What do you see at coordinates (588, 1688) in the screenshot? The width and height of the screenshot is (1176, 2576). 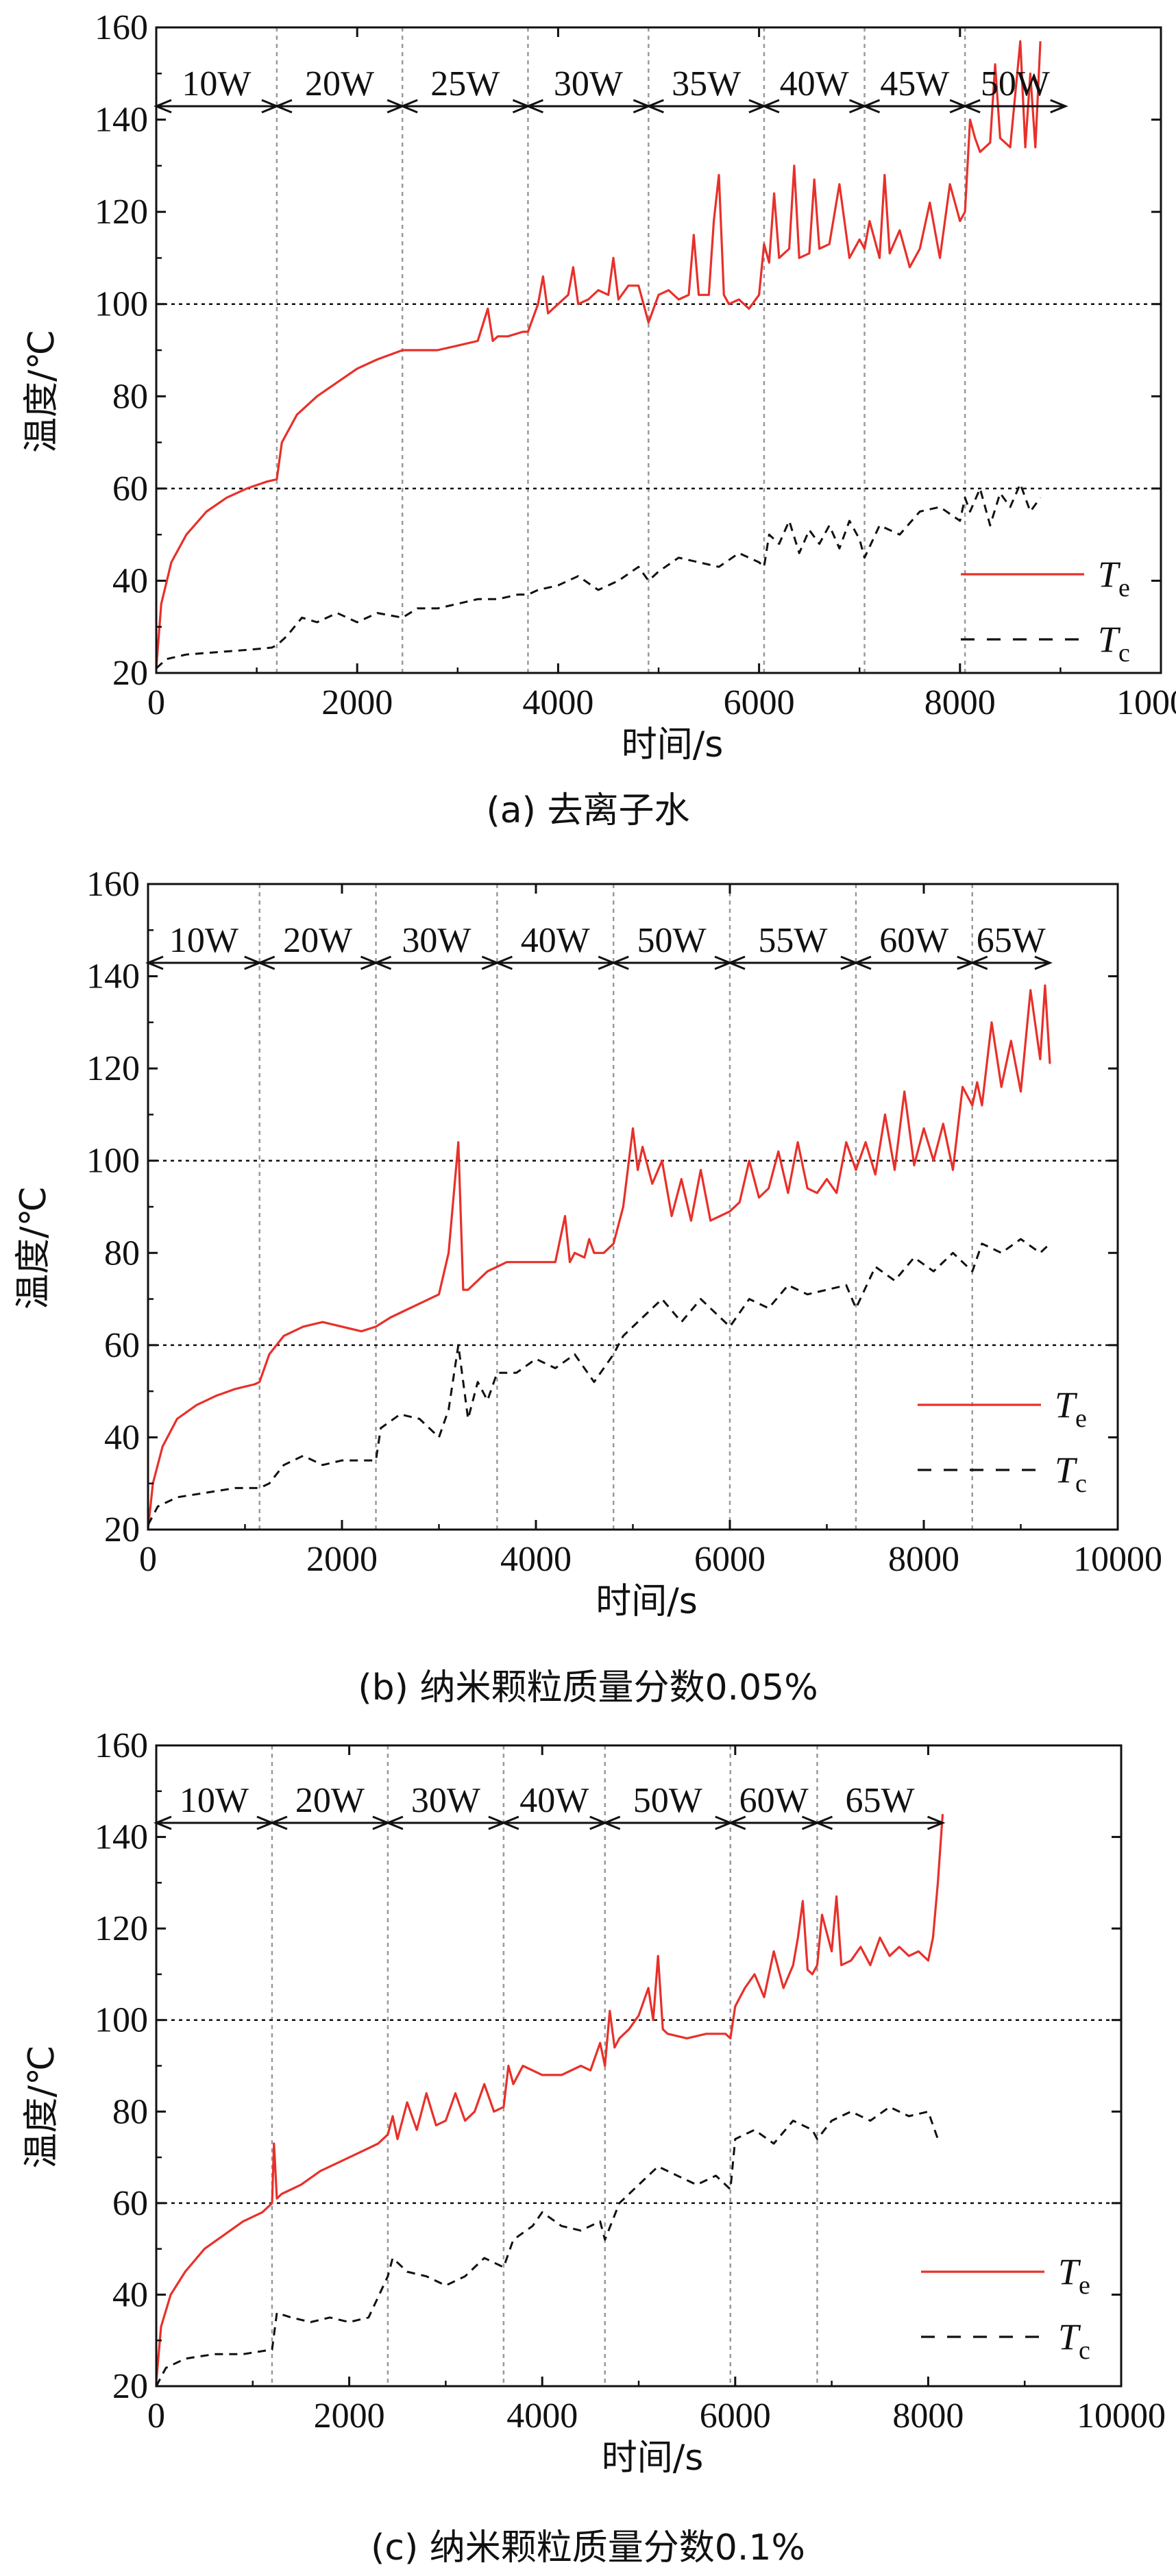 I see `caption-b: (b) 纳米颗粒质量分数0.05%` at bounding box center [588, 1688].